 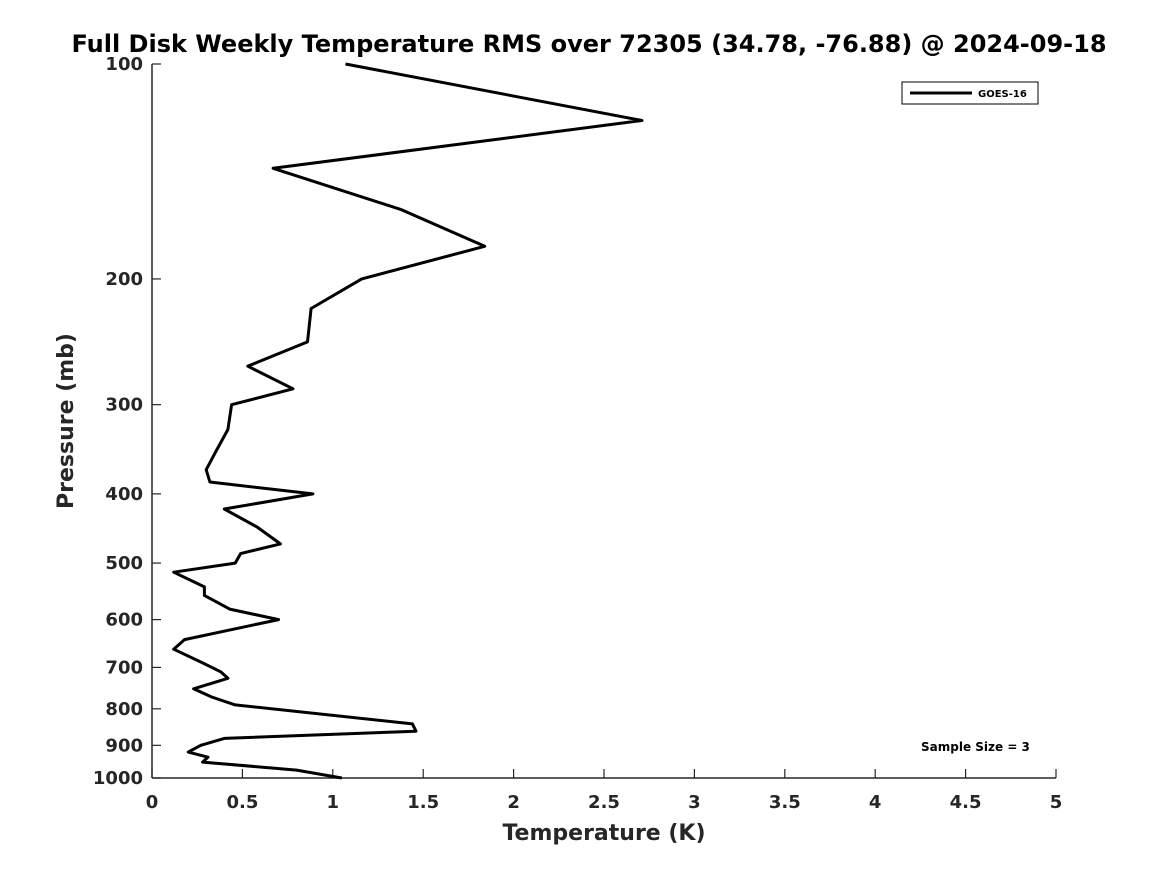 I want to click on y-tick-label: 800, so click(x=124, y=709).